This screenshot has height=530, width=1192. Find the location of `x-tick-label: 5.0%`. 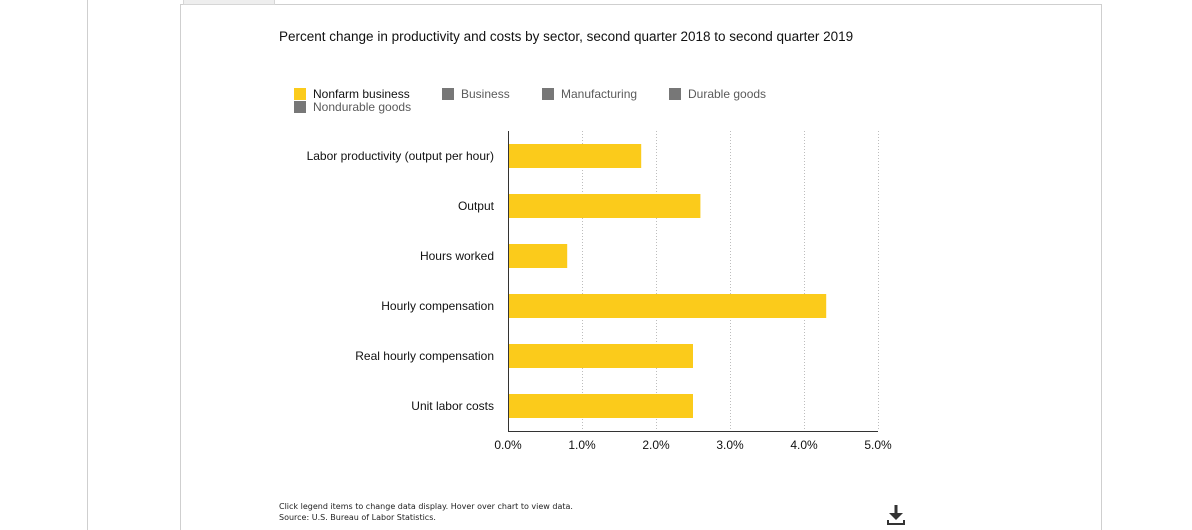

x-tick-label: 5.0% is located at coordinates (878, 445).